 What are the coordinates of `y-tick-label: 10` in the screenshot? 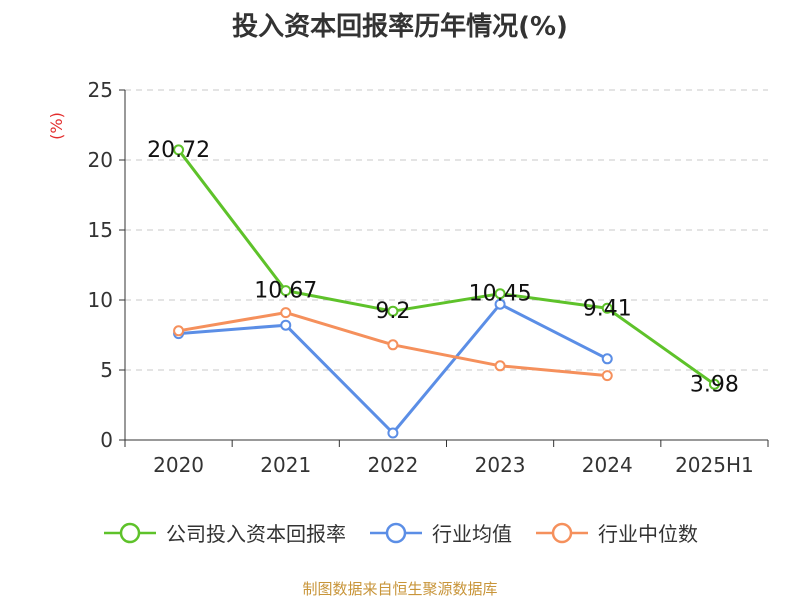 It's located at (100, 300).